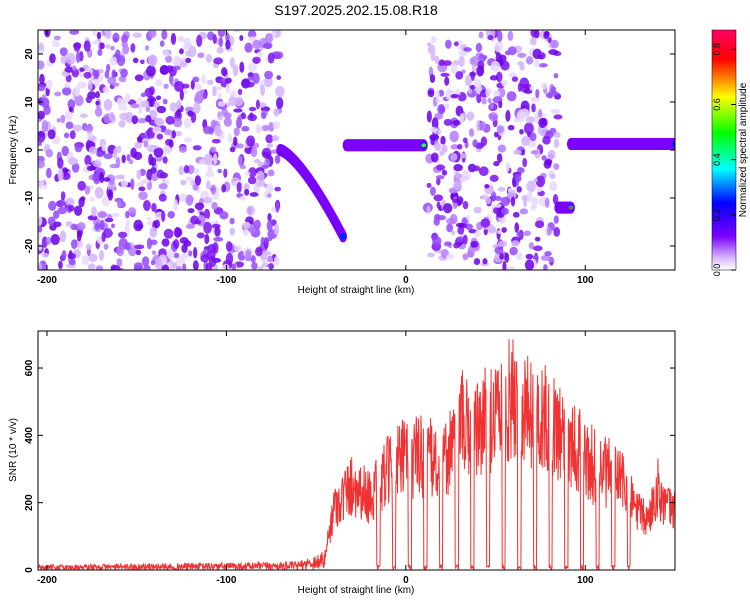 This screenshot has width=750, height=600. What do you see at coordinates (717, 270) in the screenshot?
I see `colorbar-tick-label: 0.0` at bounding box center [717, 270].